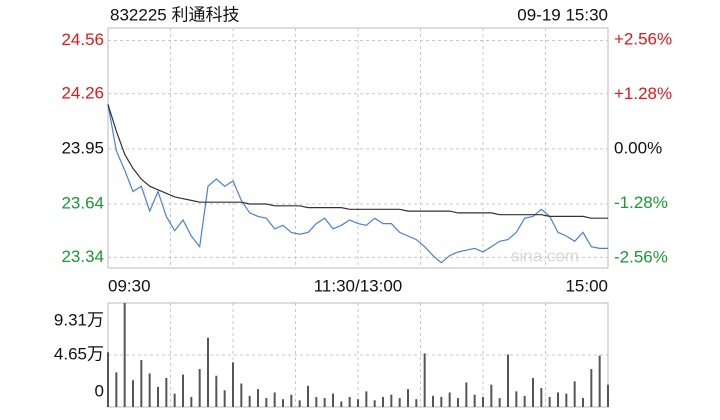 The image size is (720, 420). I want to click on timestamp: 09-19 15:30, so click(562, 14).